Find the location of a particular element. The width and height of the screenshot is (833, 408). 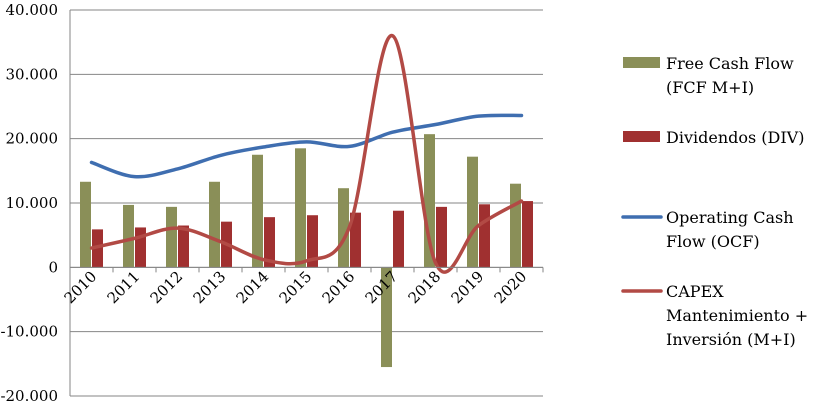

bar-dividendos-2016 is located at coordinates (355, 240).